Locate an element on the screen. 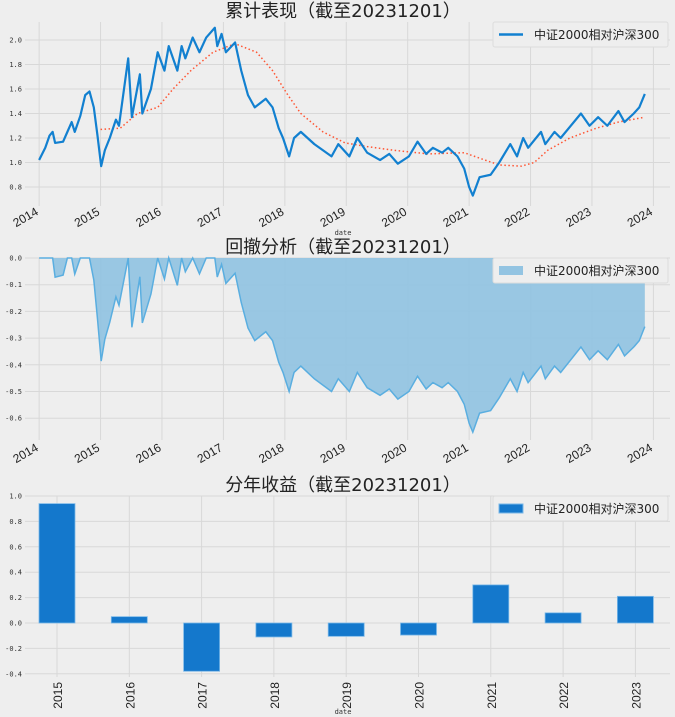  y-tick-label: 2.0 is located at coordinates (15, 41).